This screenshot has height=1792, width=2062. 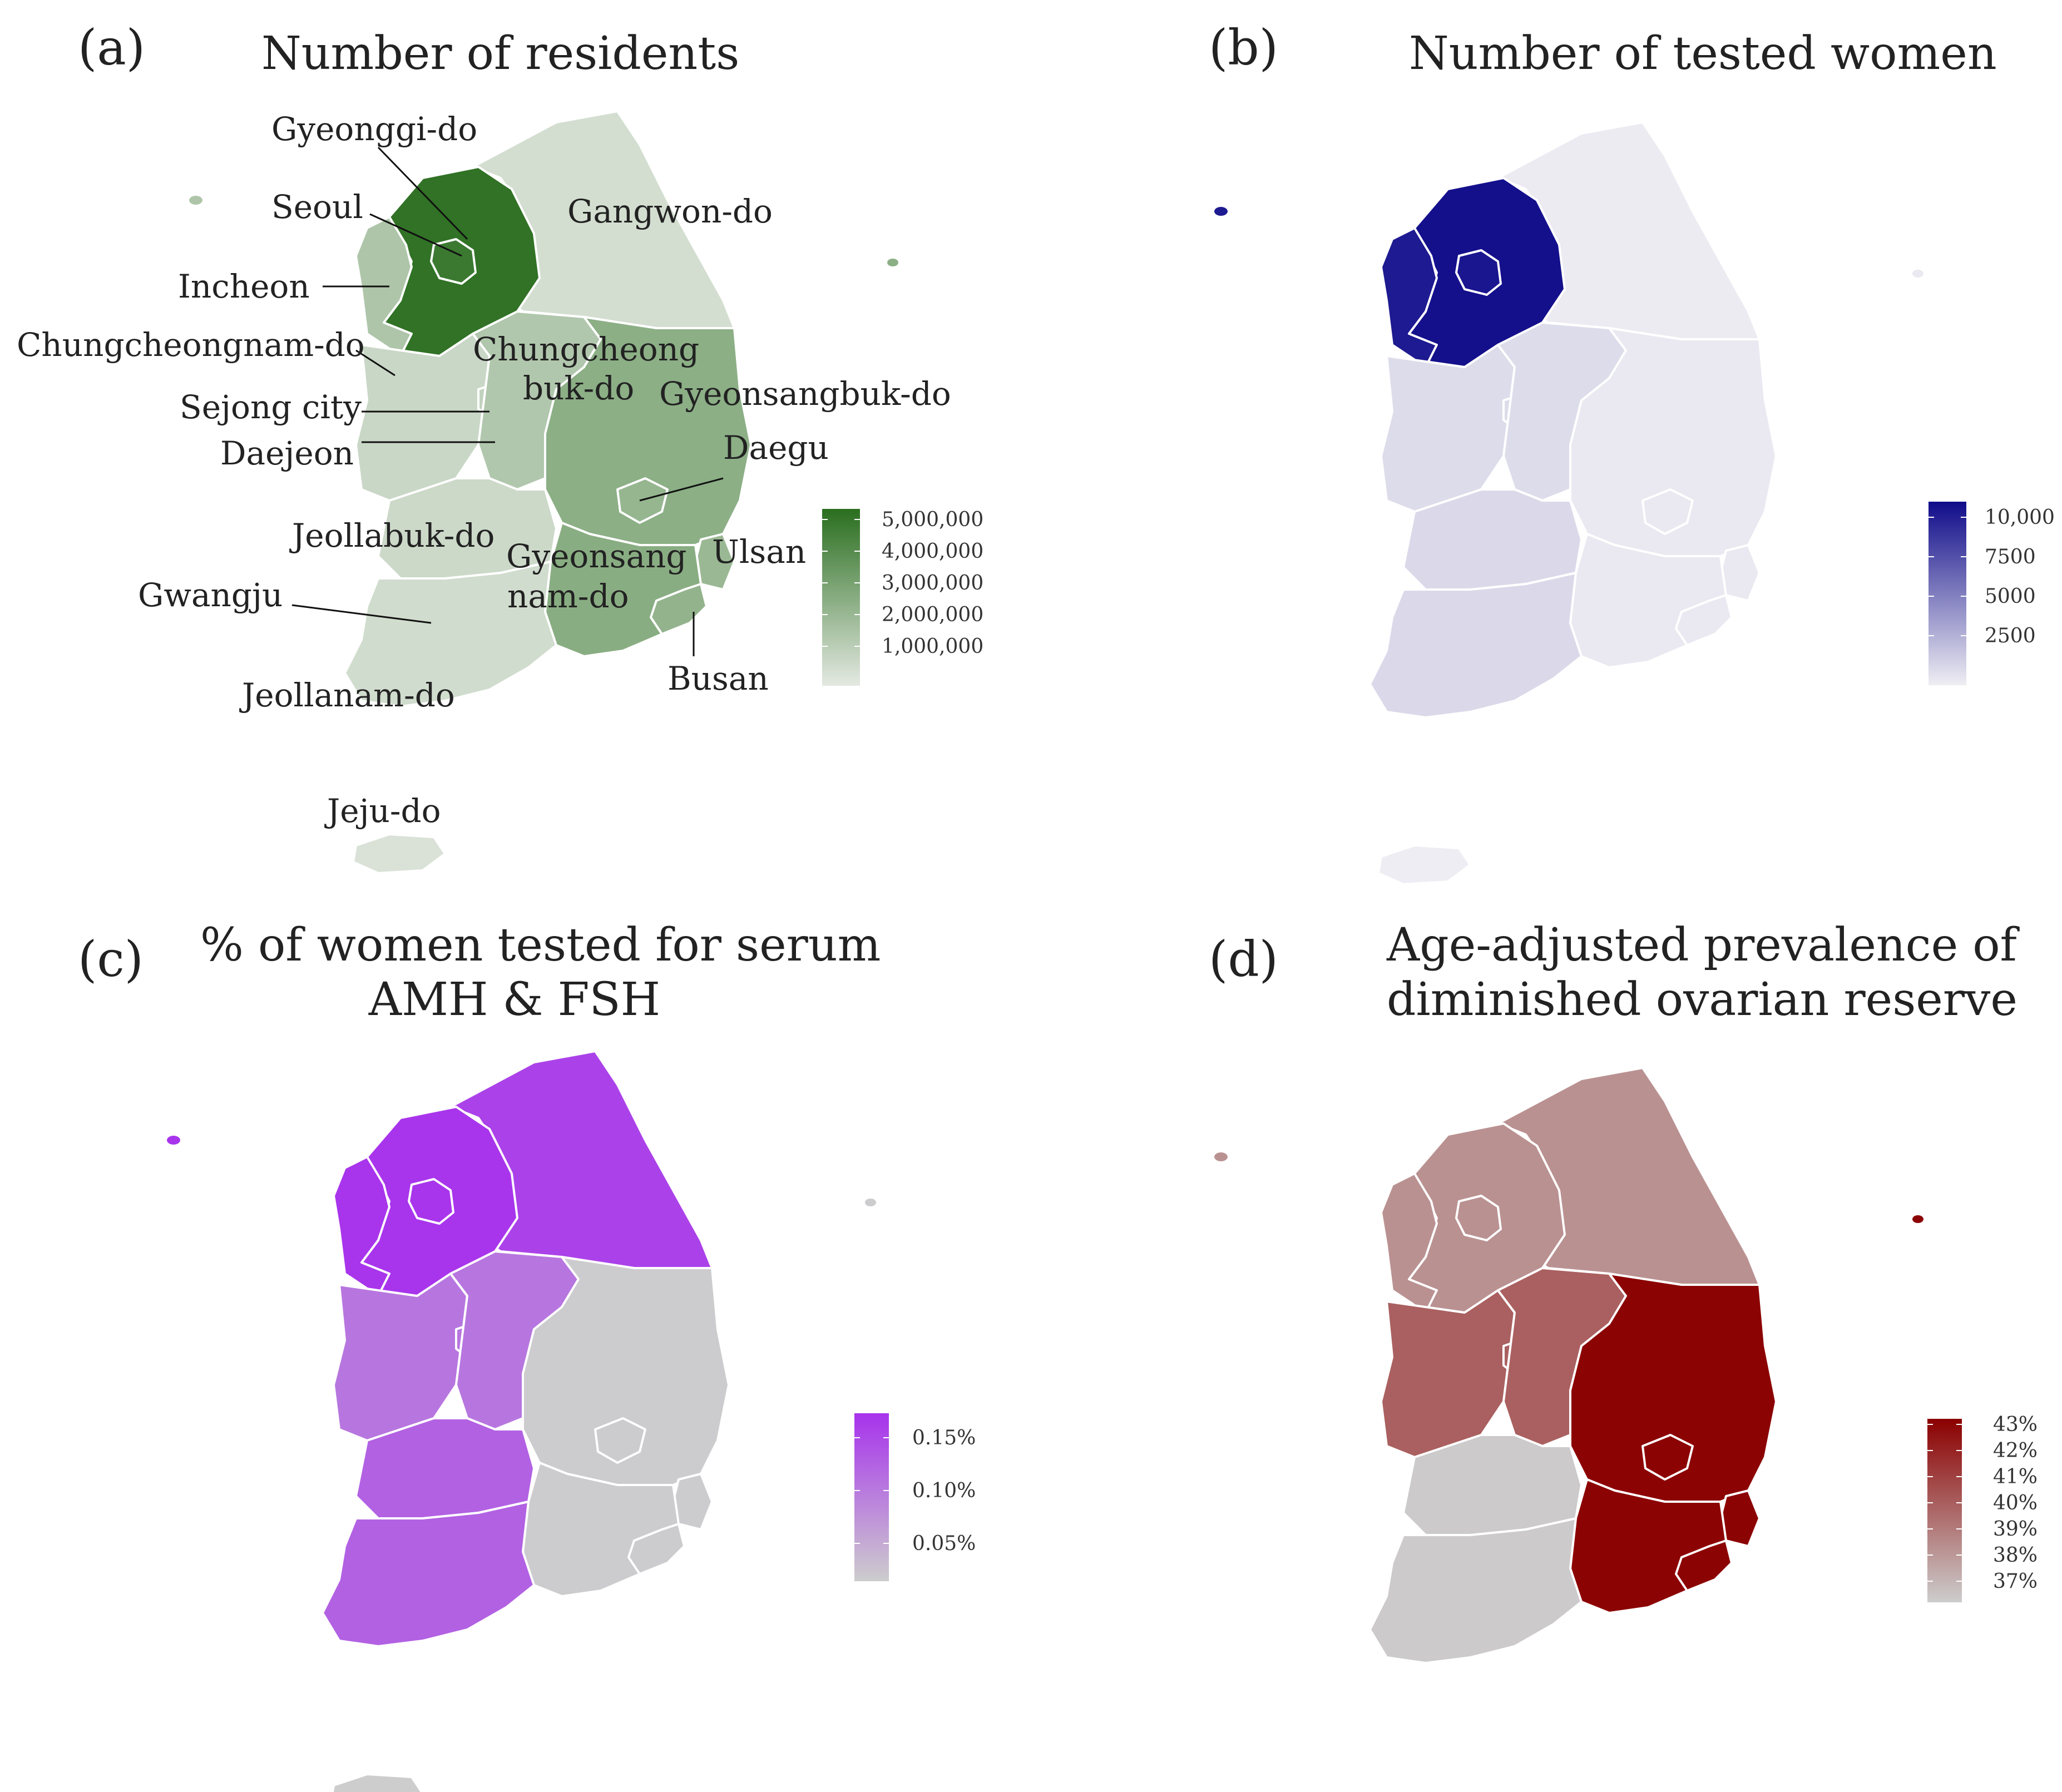 I want to click on panel-letter: (d), so click(x=1243, y=959).